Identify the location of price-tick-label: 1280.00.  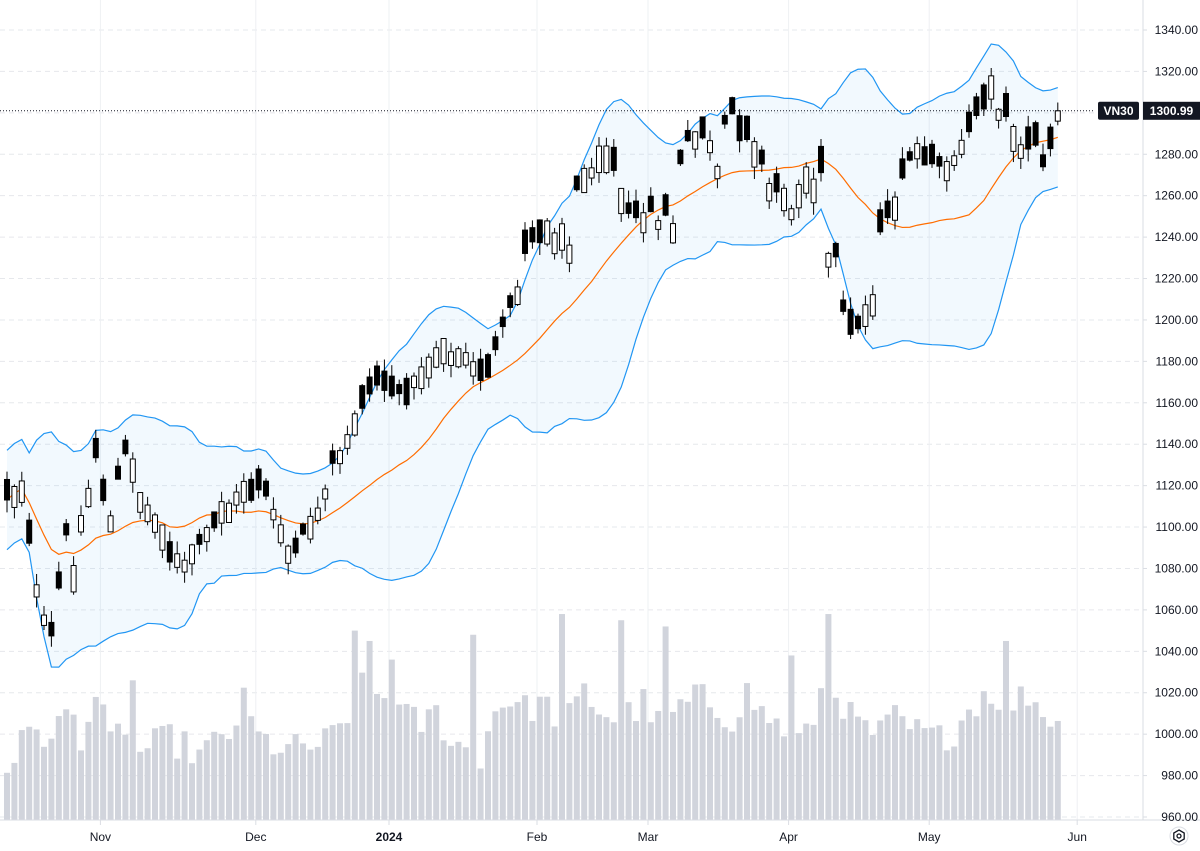
(1177, 154).